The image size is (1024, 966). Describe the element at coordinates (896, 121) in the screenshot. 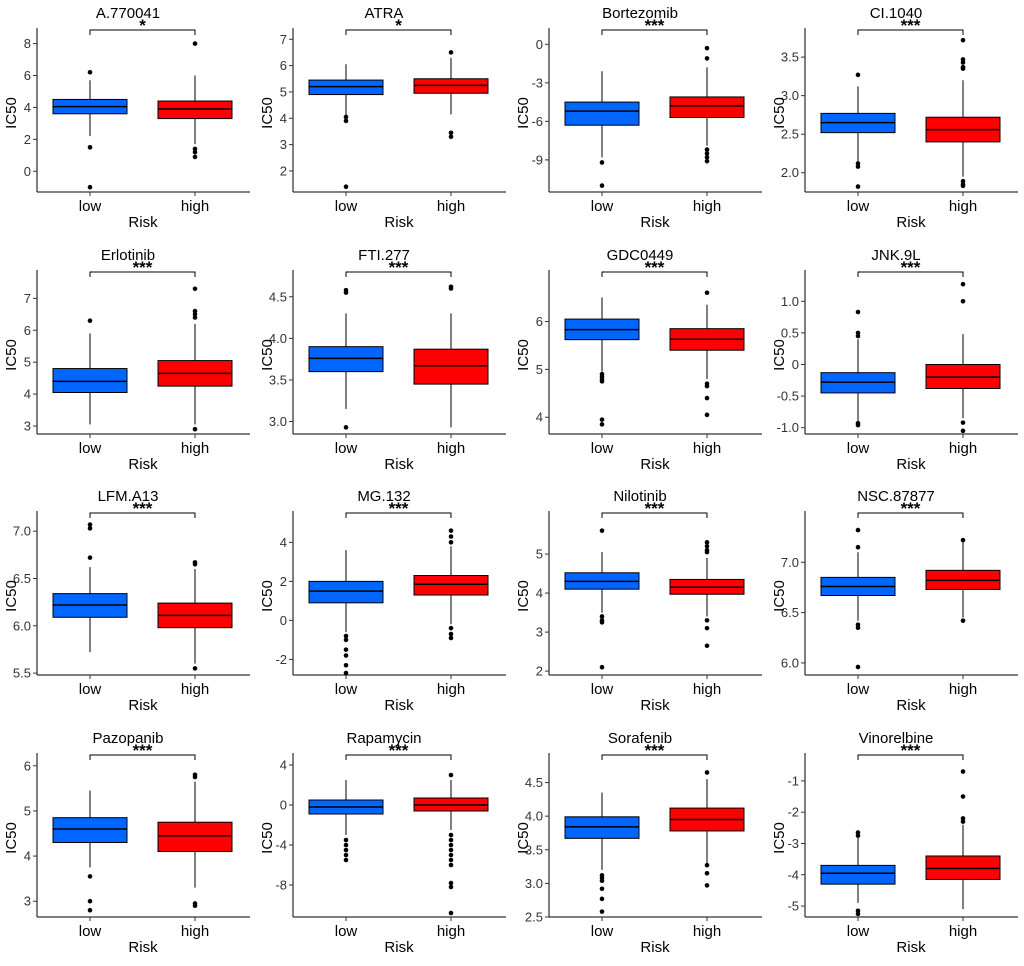

I see `boxplot-panel: CI.1040 2.0 2.5 3.0 3.5 IC50 low high Risk ***` at that location.